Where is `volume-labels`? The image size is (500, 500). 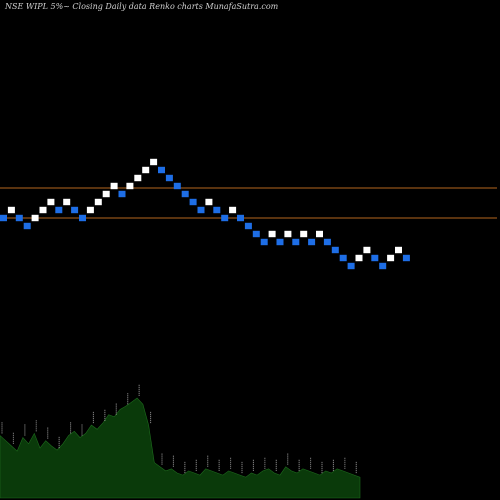 volume-labels is located at coordinates (179, 429).